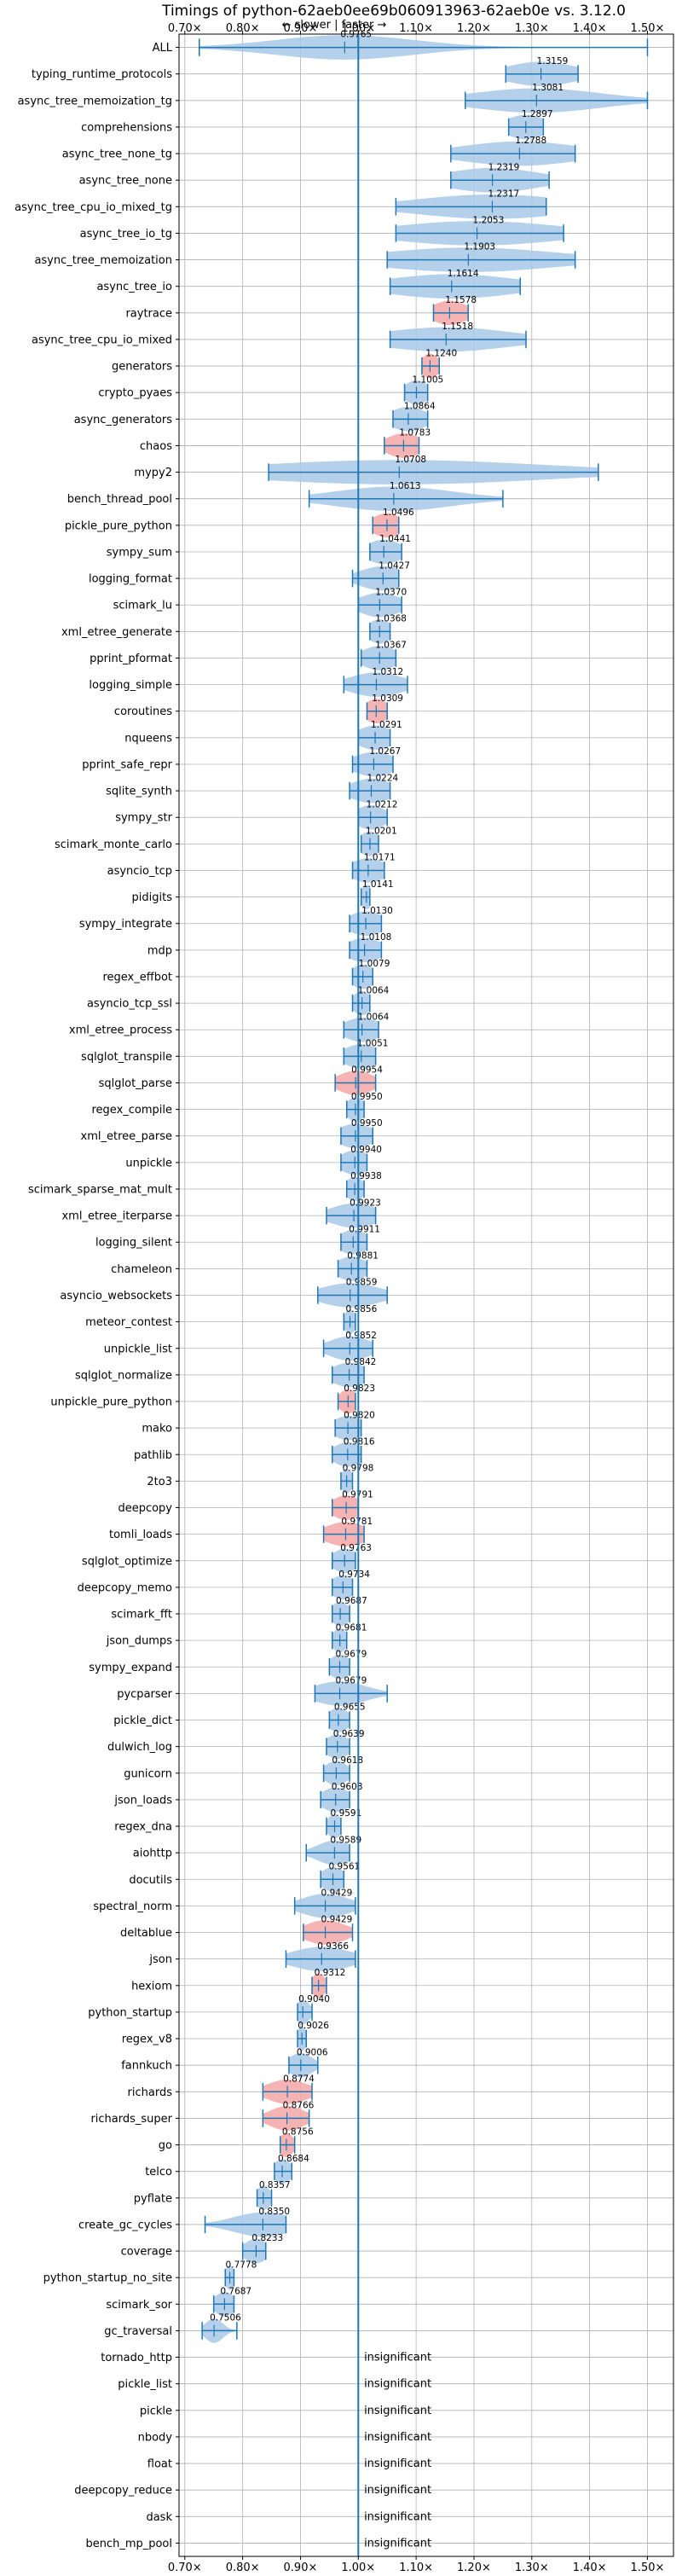 This screenshot has height=2576, width=682. I want to click on benchmark-name: regex_effbot, so click(137, 977).